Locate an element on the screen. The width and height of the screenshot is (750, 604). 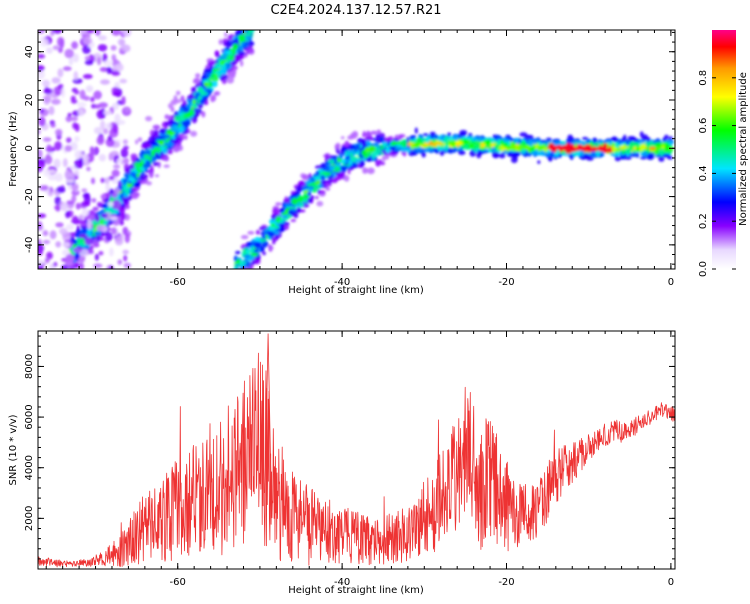
snr-y-axis-label: SNR (10 * v/v) is located at coordinates (13, 449).